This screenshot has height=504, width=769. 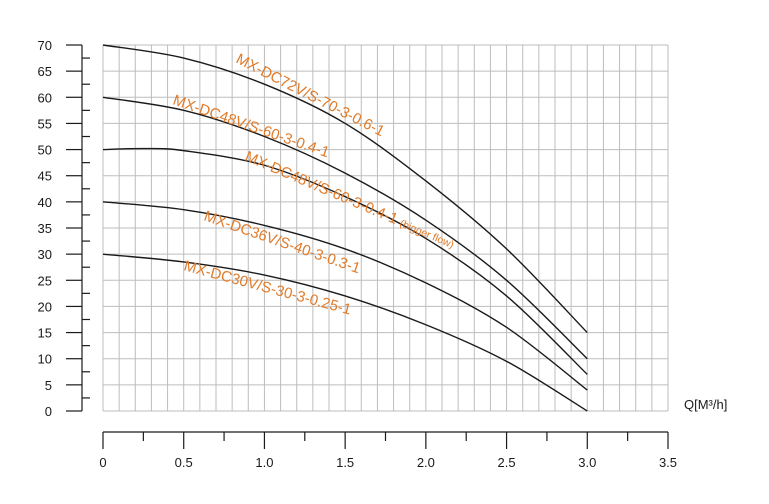 I want to click on x-tick-label: 2.5, so click(x=507, y=462).